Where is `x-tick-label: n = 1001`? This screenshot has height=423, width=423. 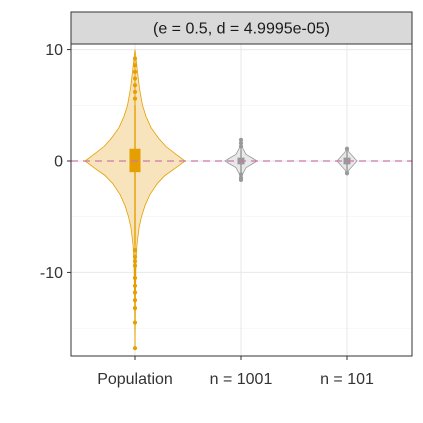 x-tick-label: n = 1001 is located at coordinates (241, 379).